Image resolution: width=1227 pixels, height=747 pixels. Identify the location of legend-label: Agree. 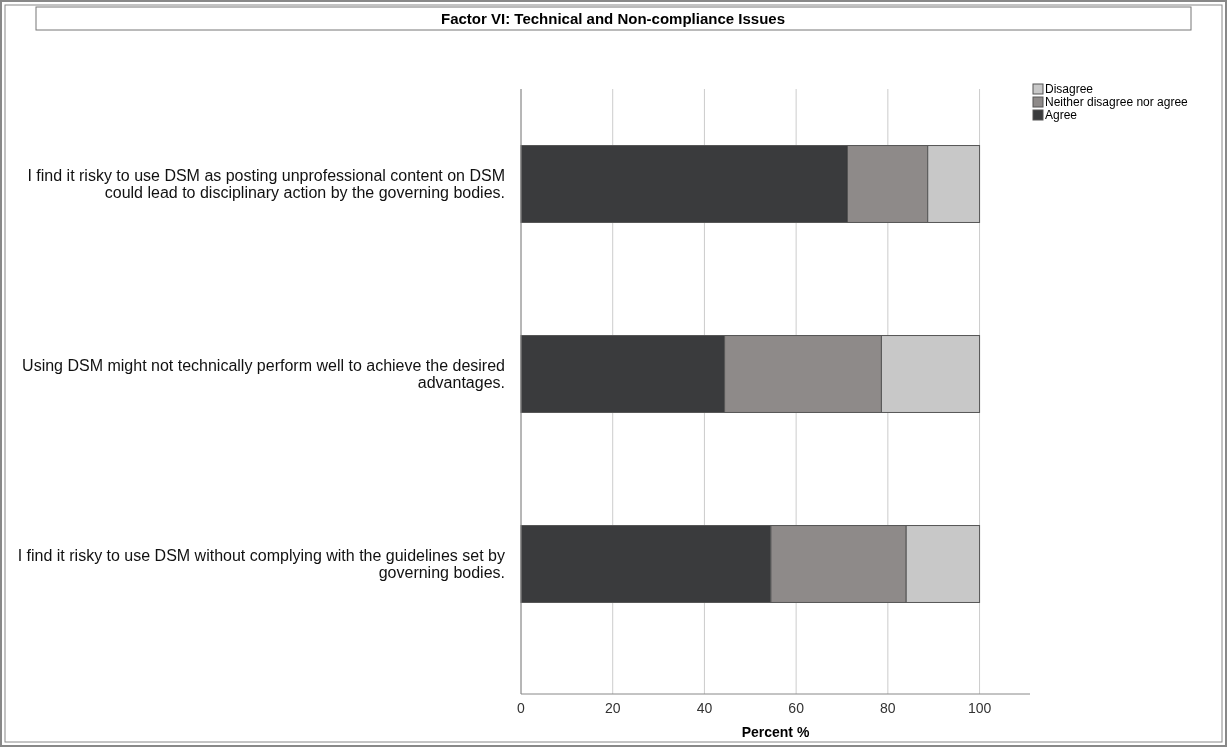
(1061, 115).